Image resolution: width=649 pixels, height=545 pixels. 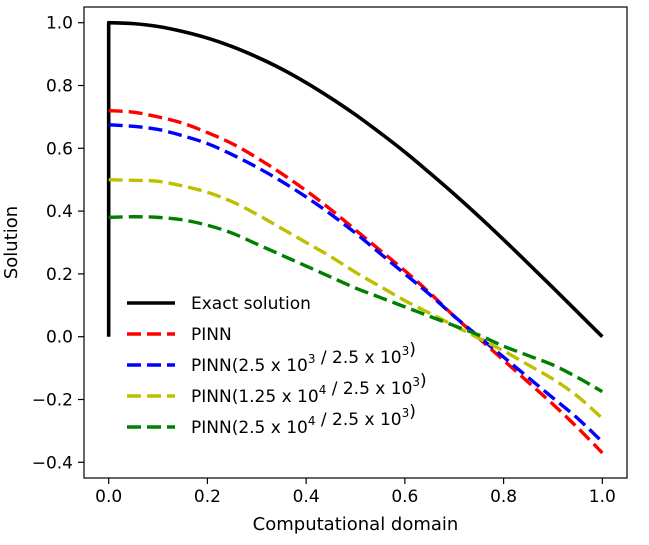 What do you see at coordinates (11, 242) in the screenshot?
I see `y-axis-label: Solution` at bounding box center [11, 242].